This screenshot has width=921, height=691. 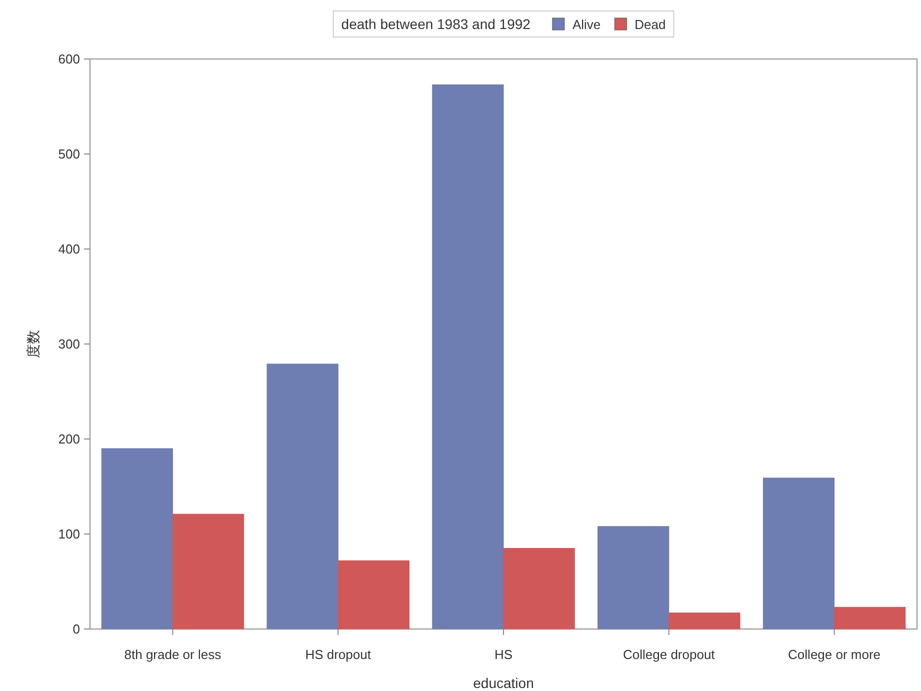 I want to click on x-tick-label: College or more, so click(x=834, y=654).